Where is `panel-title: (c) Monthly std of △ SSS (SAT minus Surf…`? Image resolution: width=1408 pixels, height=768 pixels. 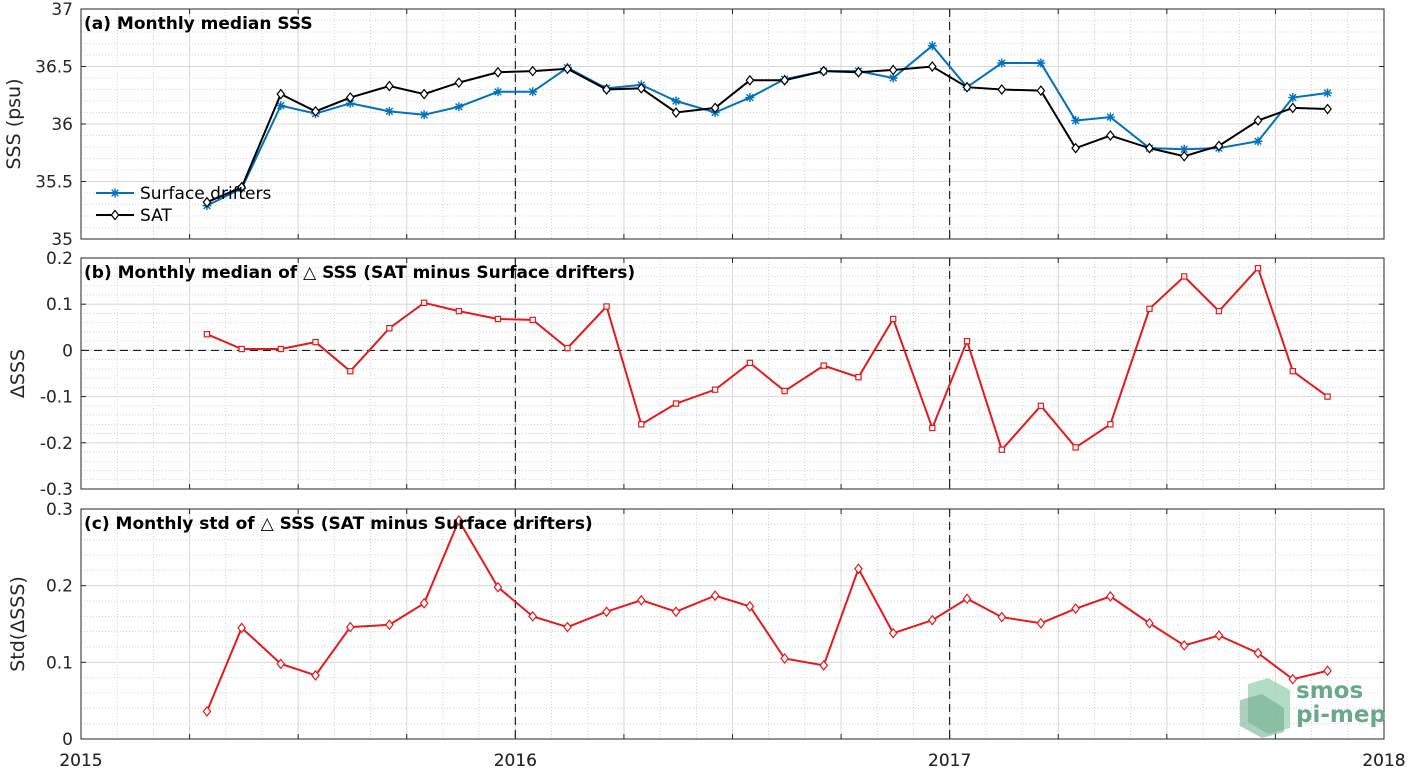
panel-title: (c) Monthly std of △ SSS (SAT minus Surf… is located at coordinates (338, 524).